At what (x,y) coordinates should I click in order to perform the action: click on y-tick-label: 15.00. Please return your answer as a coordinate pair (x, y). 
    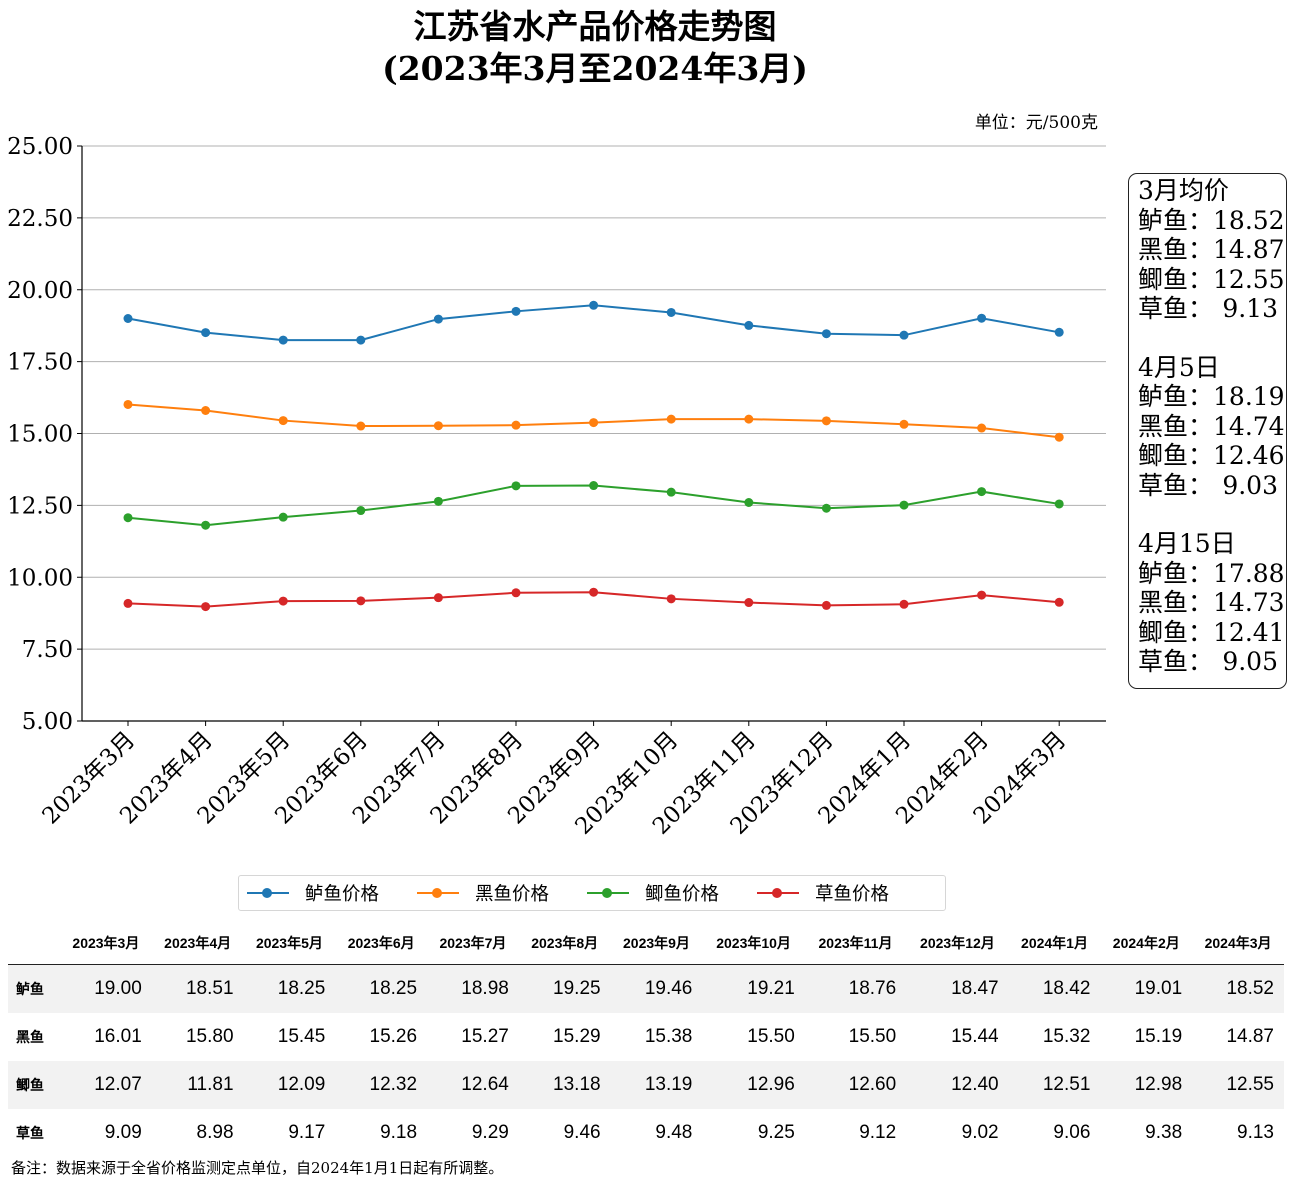
    Looking at the image, I should click on (40, 435).